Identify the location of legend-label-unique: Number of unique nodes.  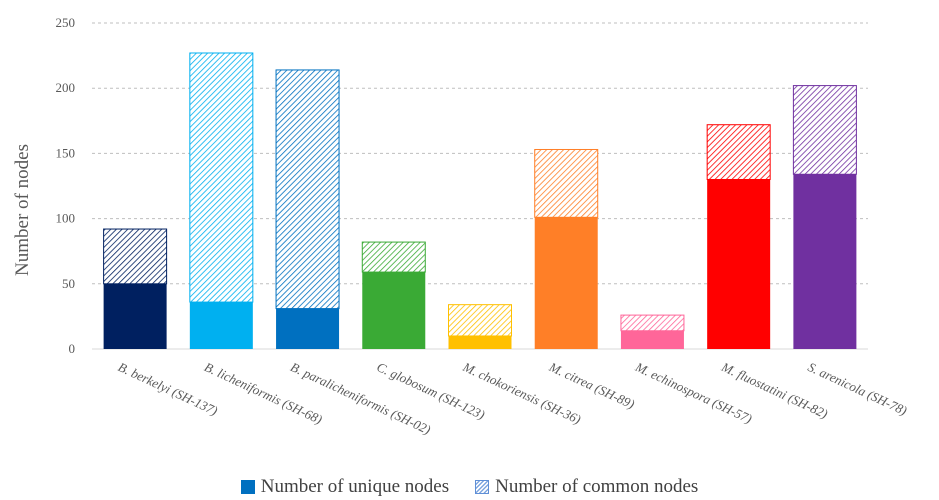
(355, 487).